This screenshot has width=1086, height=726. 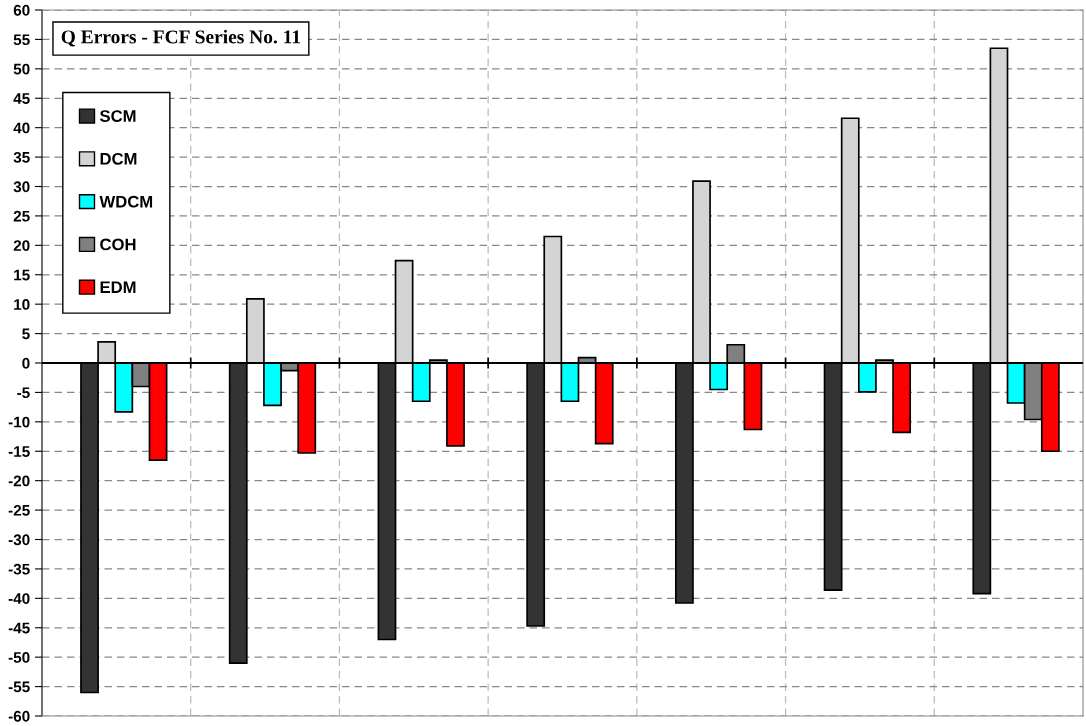 What do you see at coordinates (23, 393) in the screenshot?
I see `y-tick-label: -5` at bounding box center [23, 393].